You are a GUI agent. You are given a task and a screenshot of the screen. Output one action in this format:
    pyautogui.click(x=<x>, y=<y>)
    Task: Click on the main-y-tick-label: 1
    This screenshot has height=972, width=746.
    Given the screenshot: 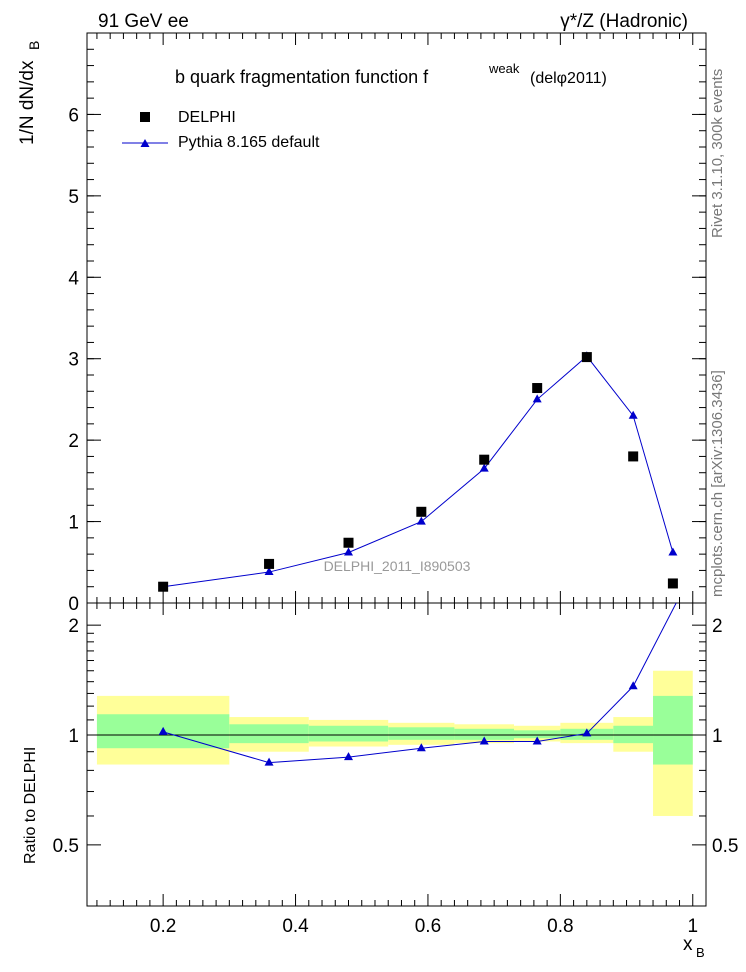 What is the action you would take?
    pyautogui.click(x=73, y=523)
    